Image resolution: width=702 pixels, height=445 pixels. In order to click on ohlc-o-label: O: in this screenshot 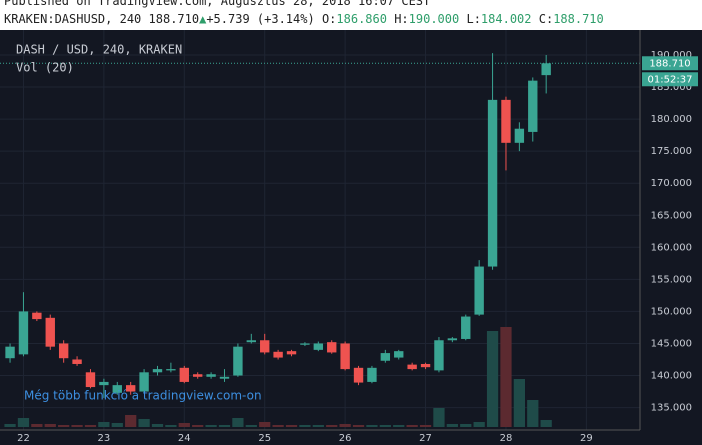, I will do `click(329, 19)`.